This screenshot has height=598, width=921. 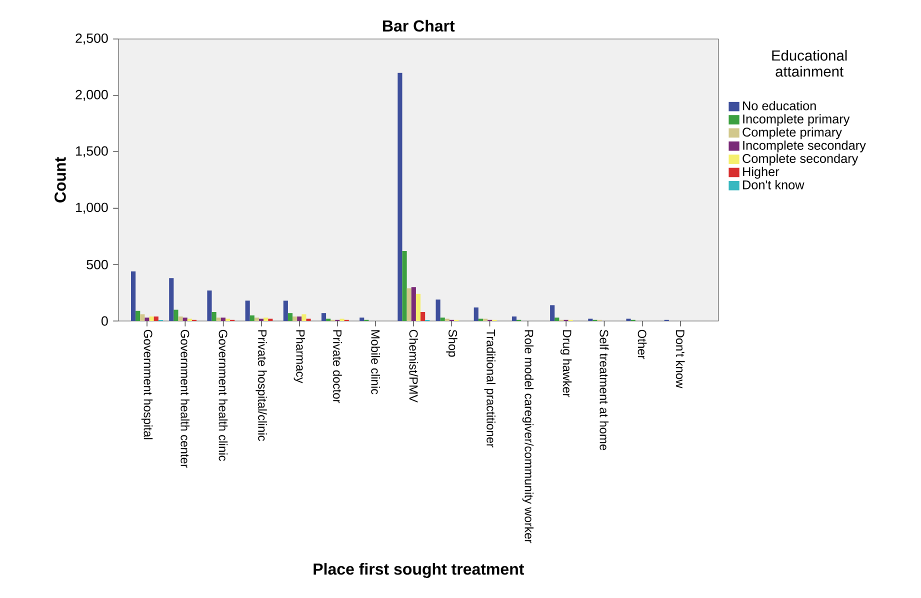 I want to click on x-tick-label: Government health center, so click(x=185, y=399).